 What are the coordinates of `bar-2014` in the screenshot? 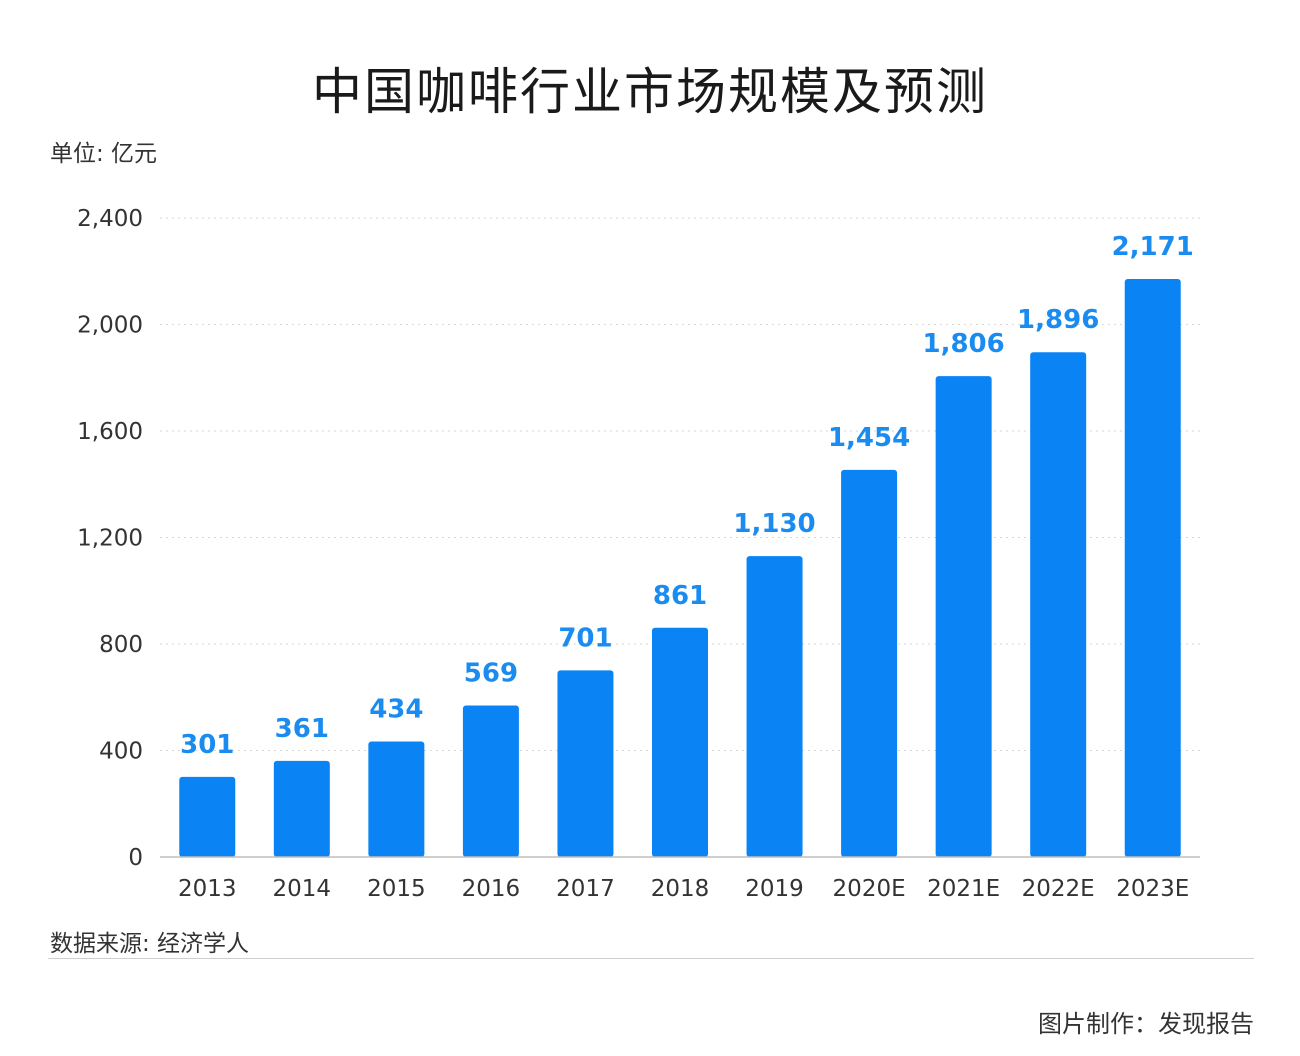 It's located at (301, 808).